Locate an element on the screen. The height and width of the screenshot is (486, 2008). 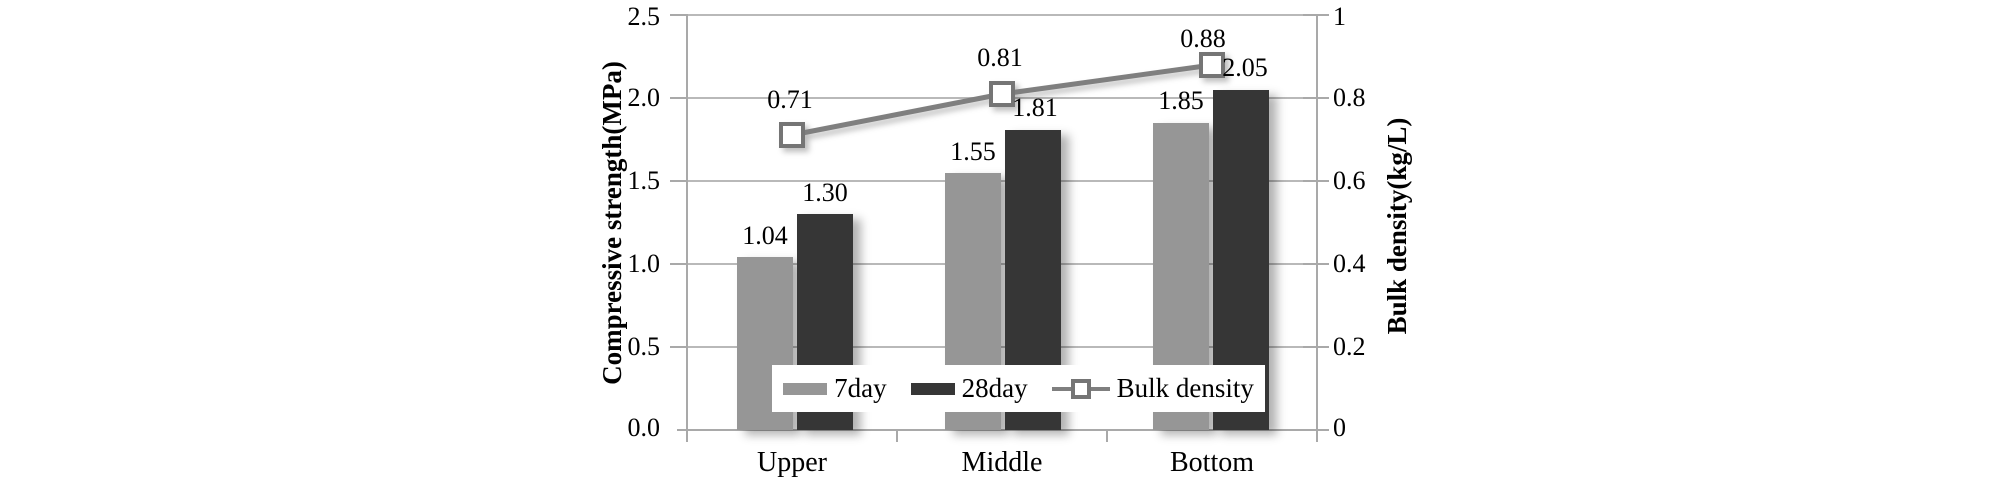
legend-item-bulk-density: Bulk density is located at coordinates (1152, 388).